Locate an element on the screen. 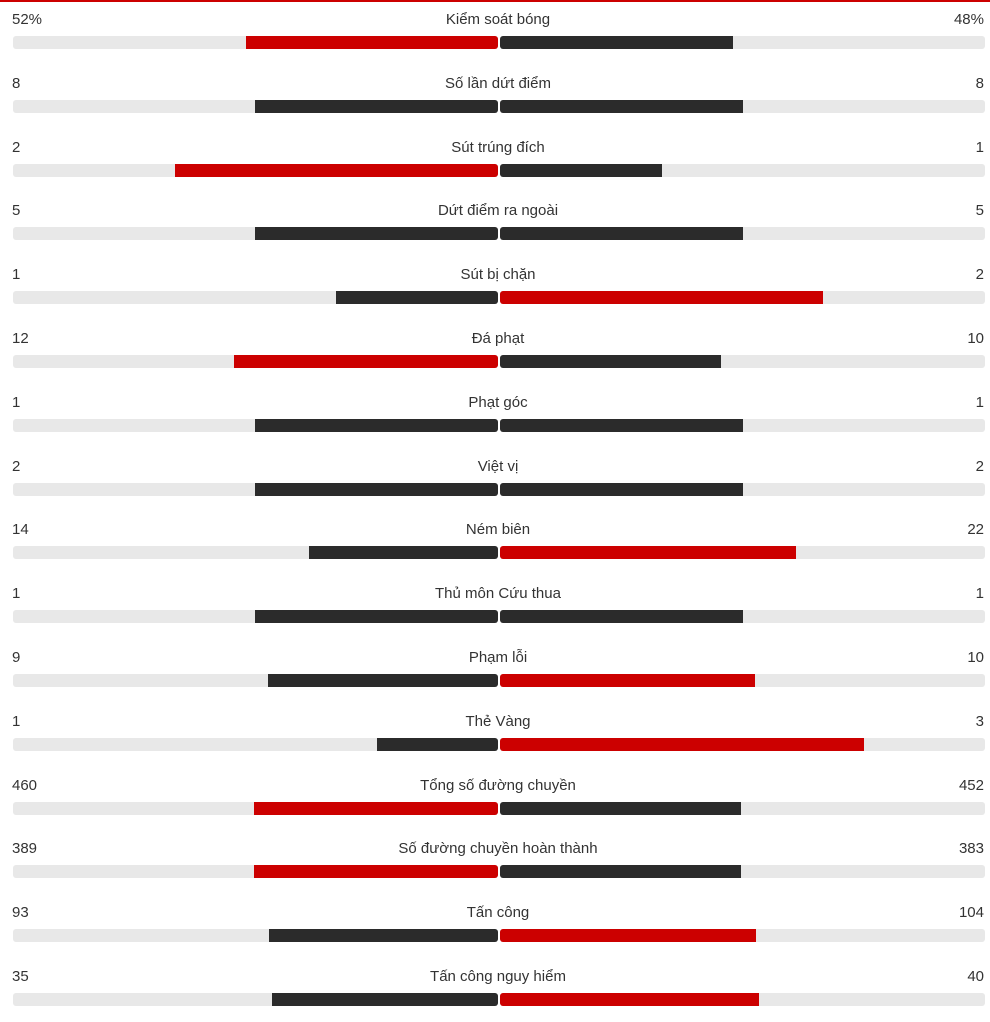 Image resolution: width=990 pixels, height=1022 pixels. stat-row: 2 Sút trúng đích 1 is located at coordinates (495, 161).